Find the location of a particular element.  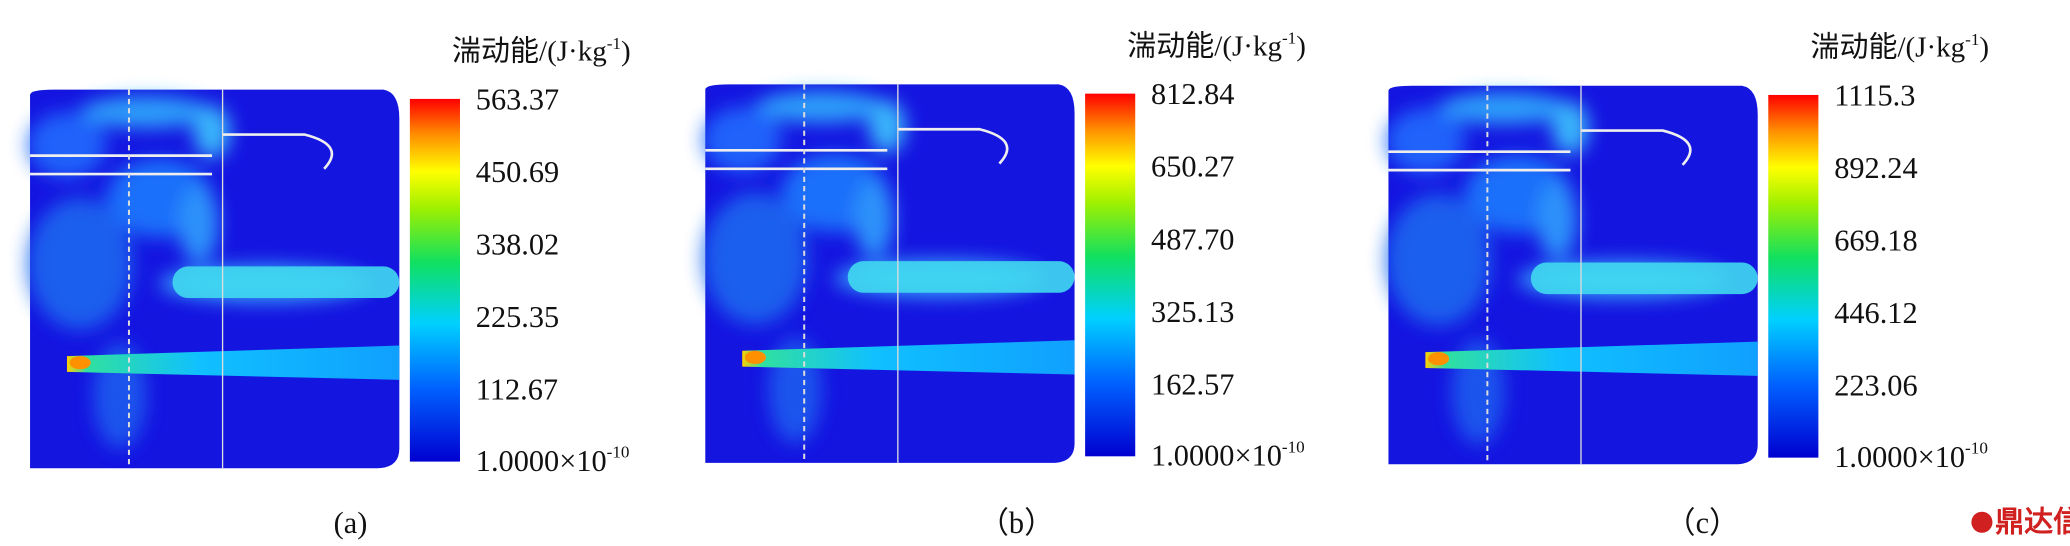

colorbar-tick-label: 1115.3 is located at coordinates (1874, 96).